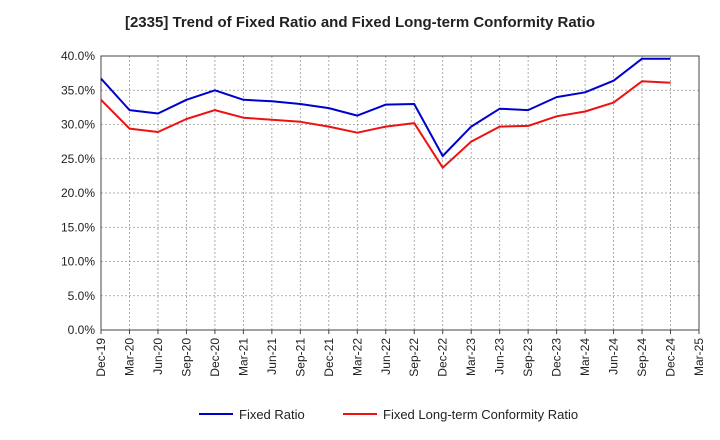 The image size is (720, 440). Describe the element at coordinates (272, 356) in the screenshot. I see `x-tick-label: Jun-21` at that location.